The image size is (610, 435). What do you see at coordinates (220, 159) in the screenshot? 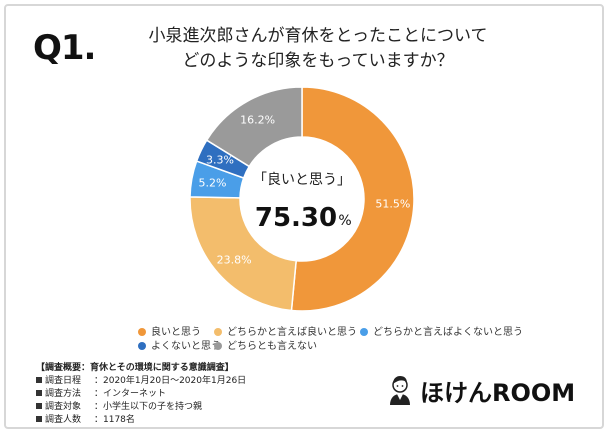
I see `slice-value-label: 3.3%` at bounding box center [220, 159].